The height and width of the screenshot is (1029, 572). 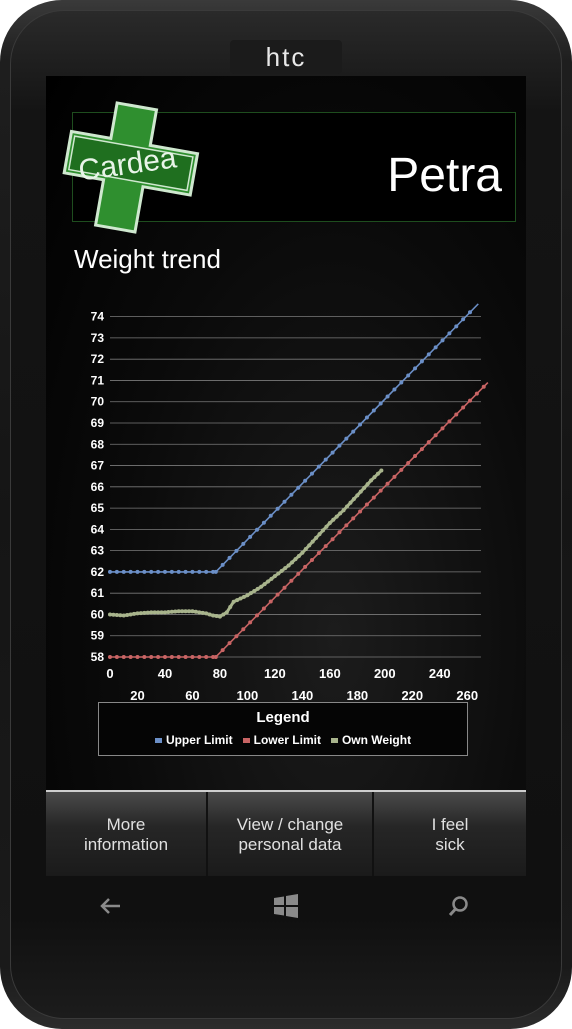 I want to click on search-icon, so click(x=459, y=909).